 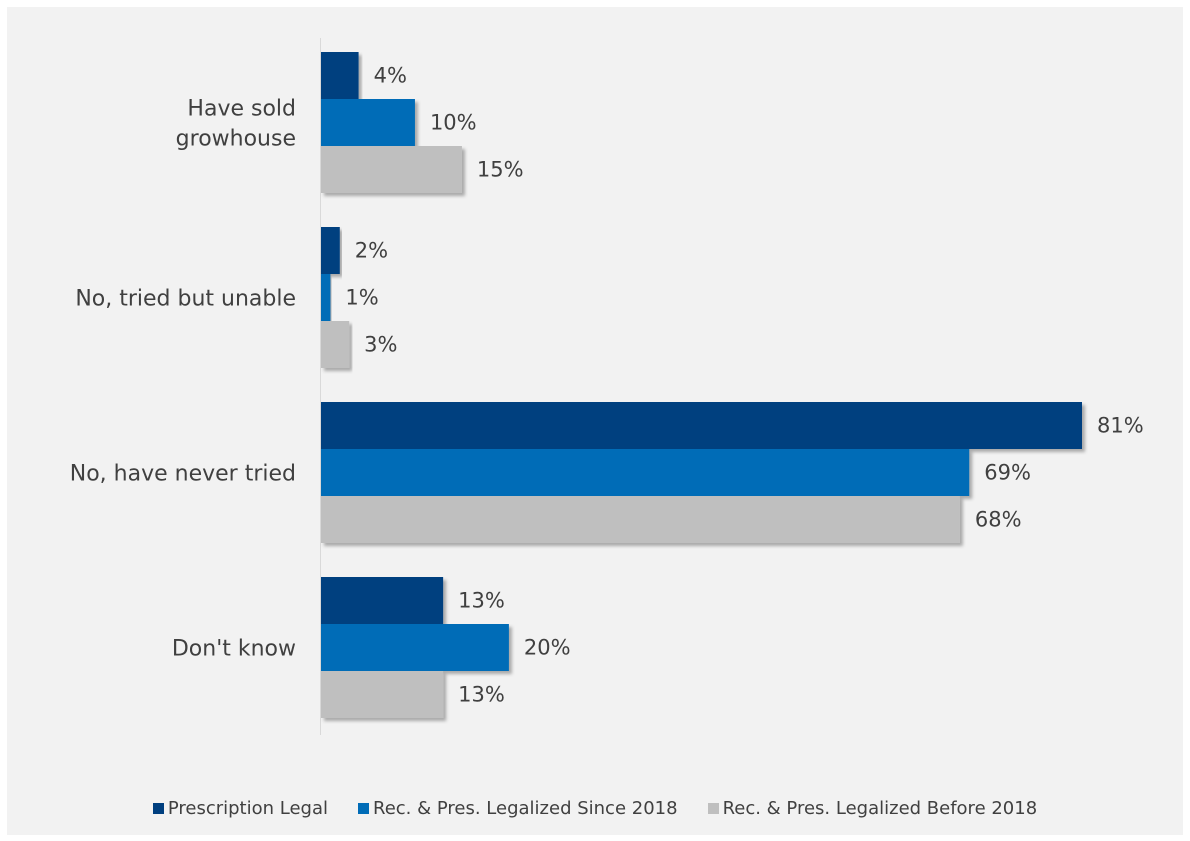 What do you see at coordinates (453, 123) in the screenshot?
I see `data-label: 10%` at bounding box center [453, 123].